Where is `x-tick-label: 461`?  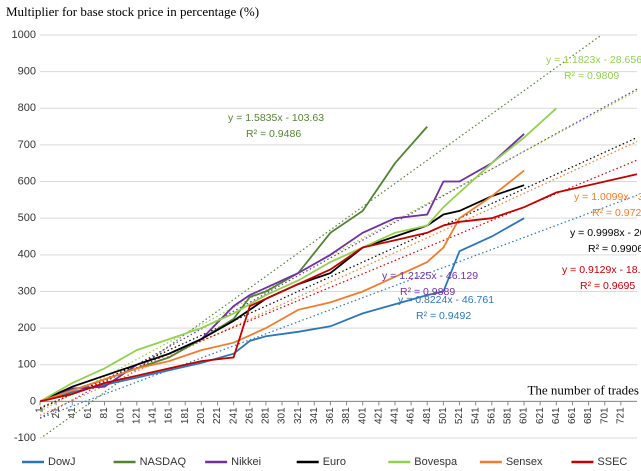 x-tick-label: 461 is located at coordinates (411, 415).